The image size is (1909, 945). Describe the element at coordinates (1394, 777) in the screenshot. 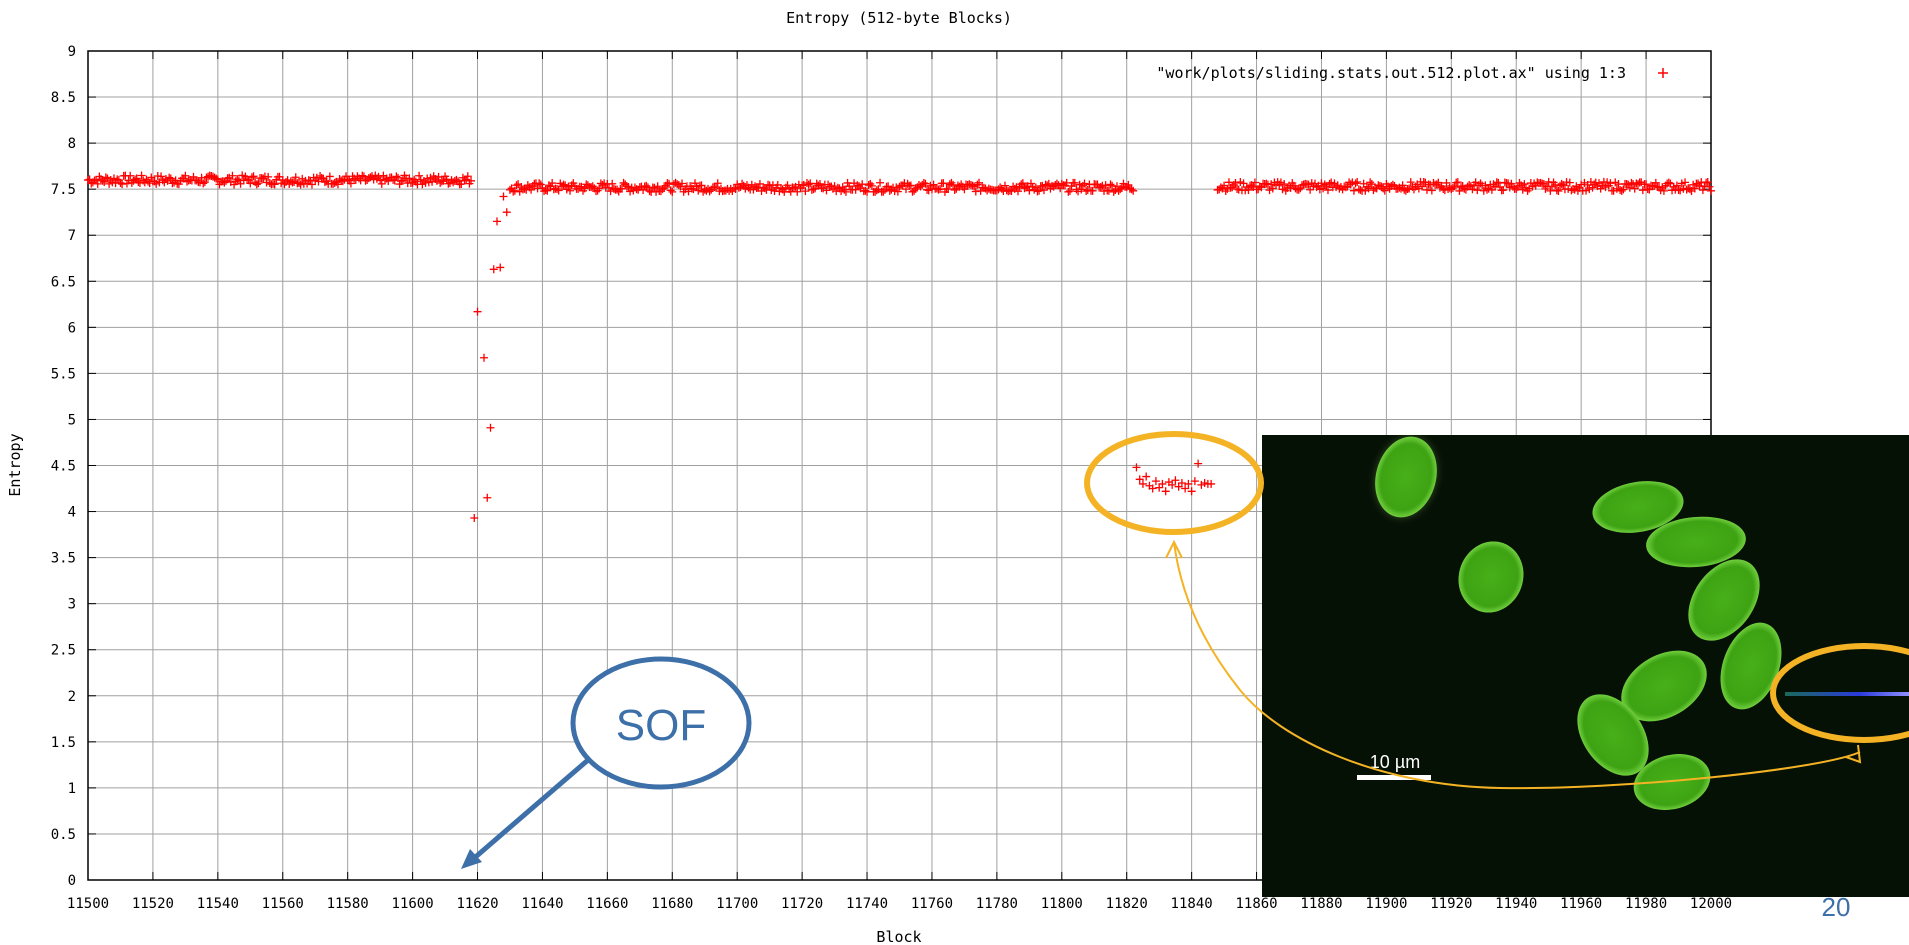

I see `scale-bar` at that location.